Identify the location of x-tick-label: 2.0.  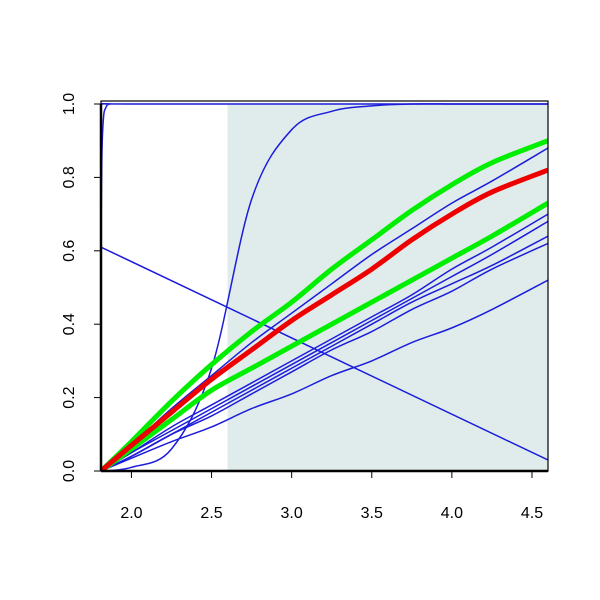
(131, 513).